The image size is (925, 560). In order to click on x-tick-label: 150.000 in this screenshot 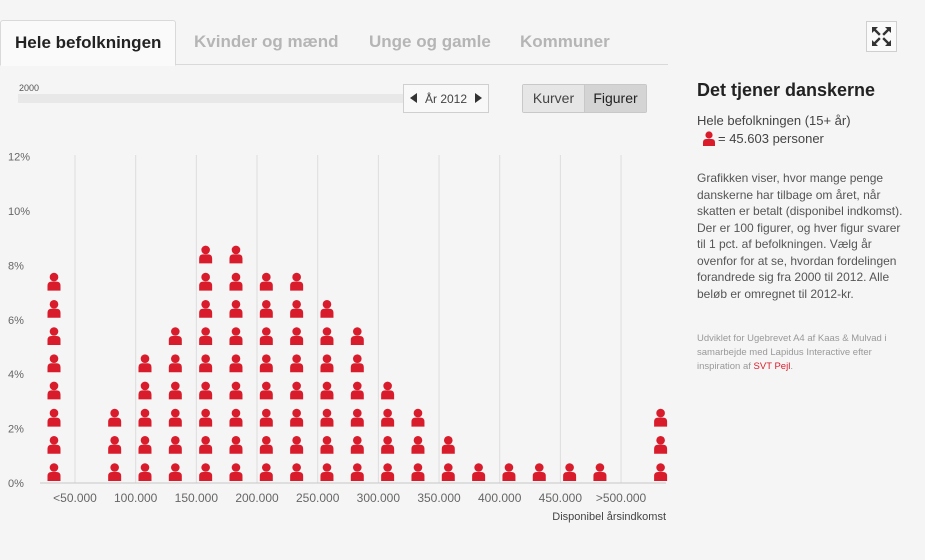, I will do `click(197, 498)`.